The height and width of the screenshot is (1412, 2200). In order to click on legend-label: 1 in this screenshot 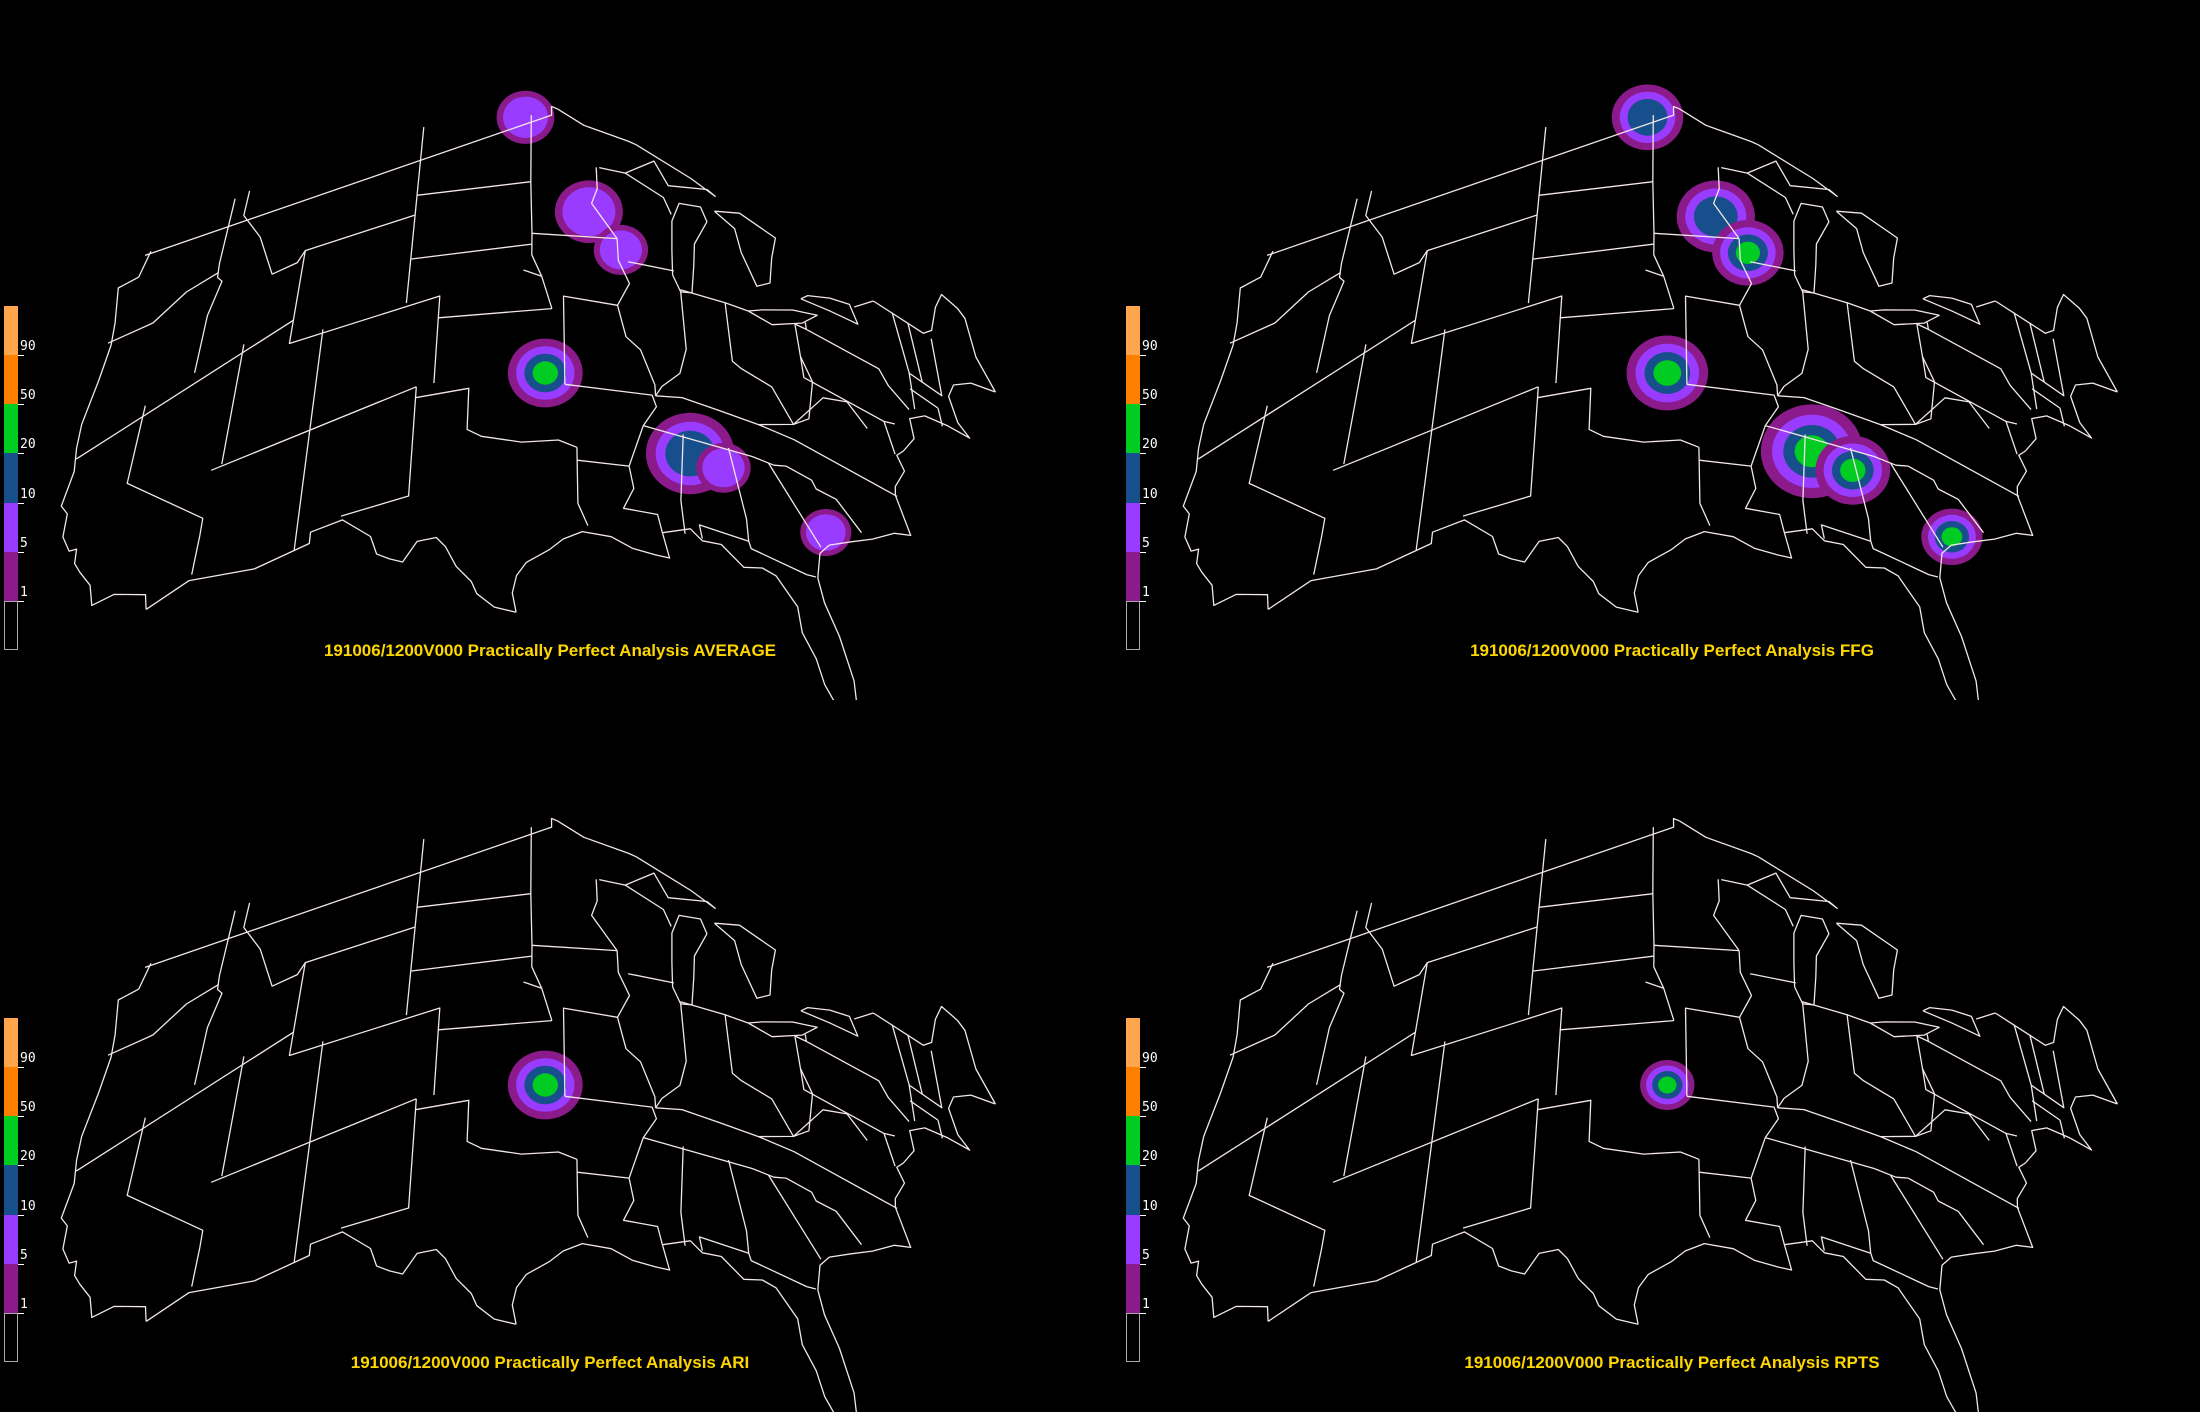, I will do `click(1146, 1304)`.